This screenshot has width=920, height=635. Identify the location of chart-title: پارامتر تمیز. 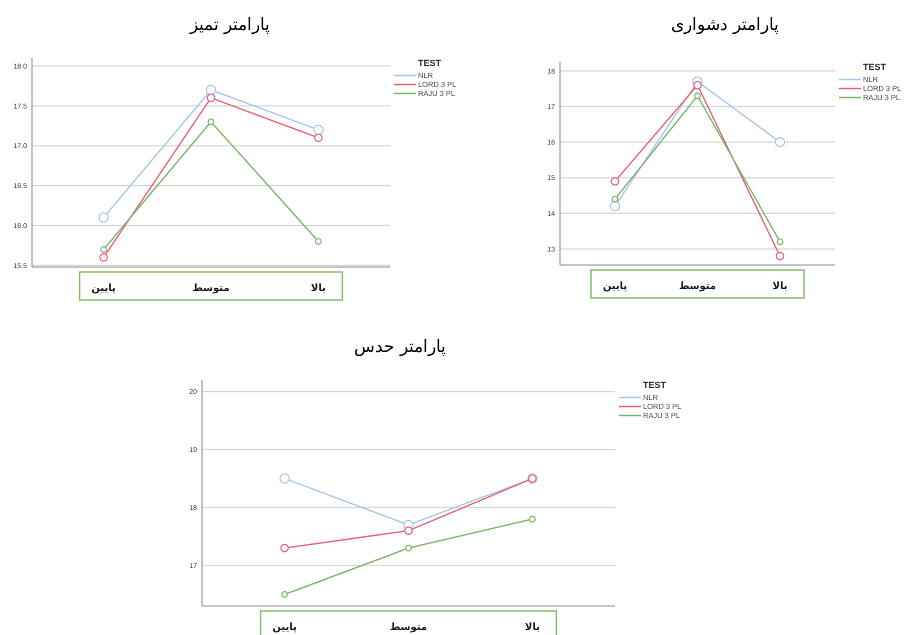
(229, 25).